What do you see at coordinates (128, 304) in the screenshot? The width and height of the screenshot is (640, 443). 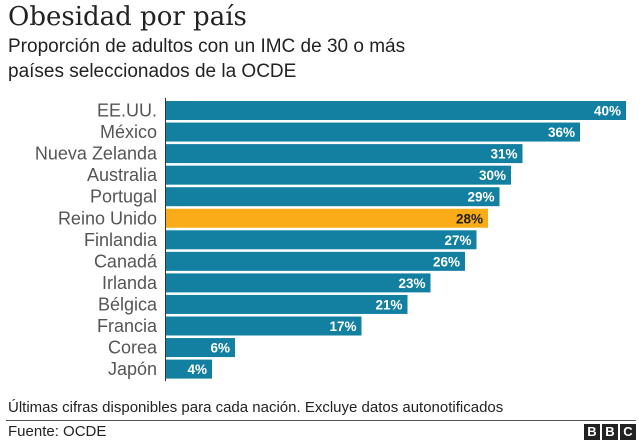 I see `category-label: Bélgica` at bounding box center [128, 304].